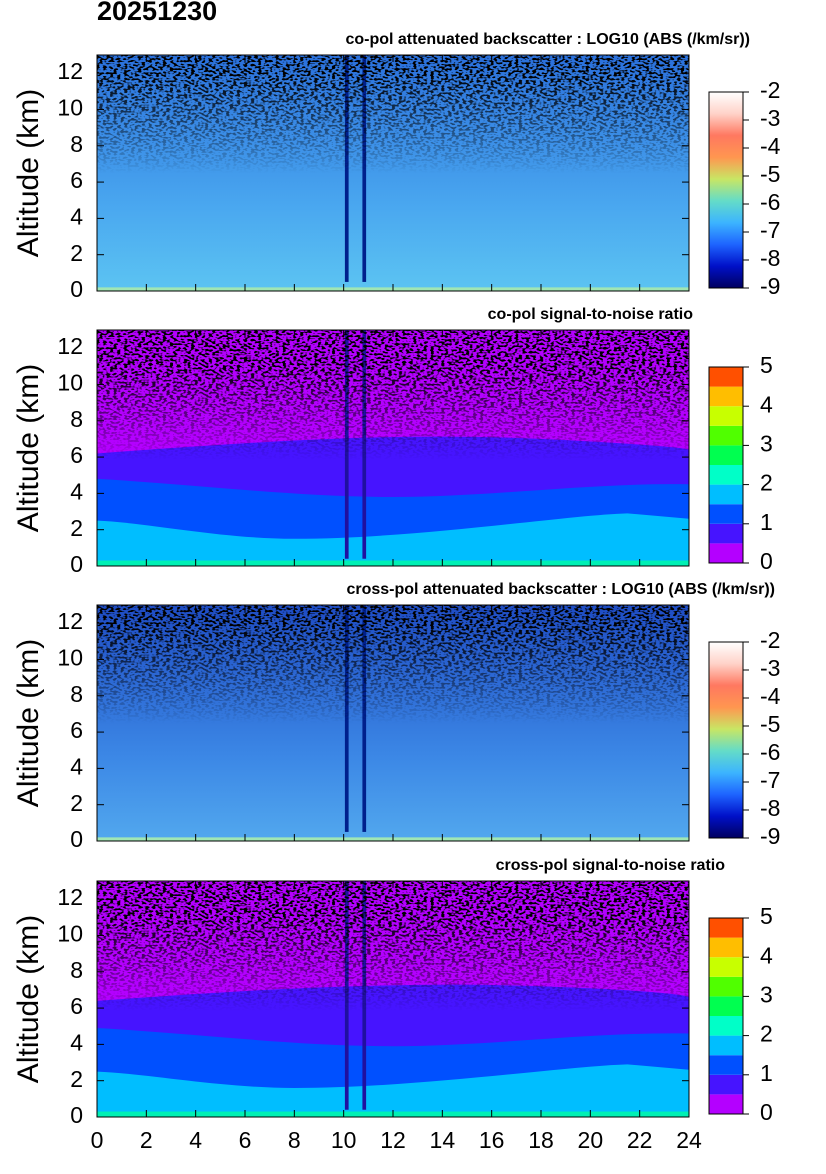 The width and height of the screenshot is (826, 1174). What do you see at coordinates (393, 1140) in the screenshot?
I see `x-tick-label: 12` at bounding box center [393, 1140].